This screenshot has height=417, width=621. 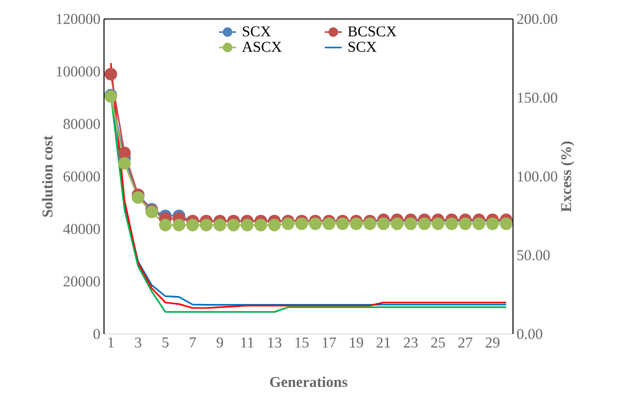 I want to click on x-tick-label: 21, so click(x=383, y=343).